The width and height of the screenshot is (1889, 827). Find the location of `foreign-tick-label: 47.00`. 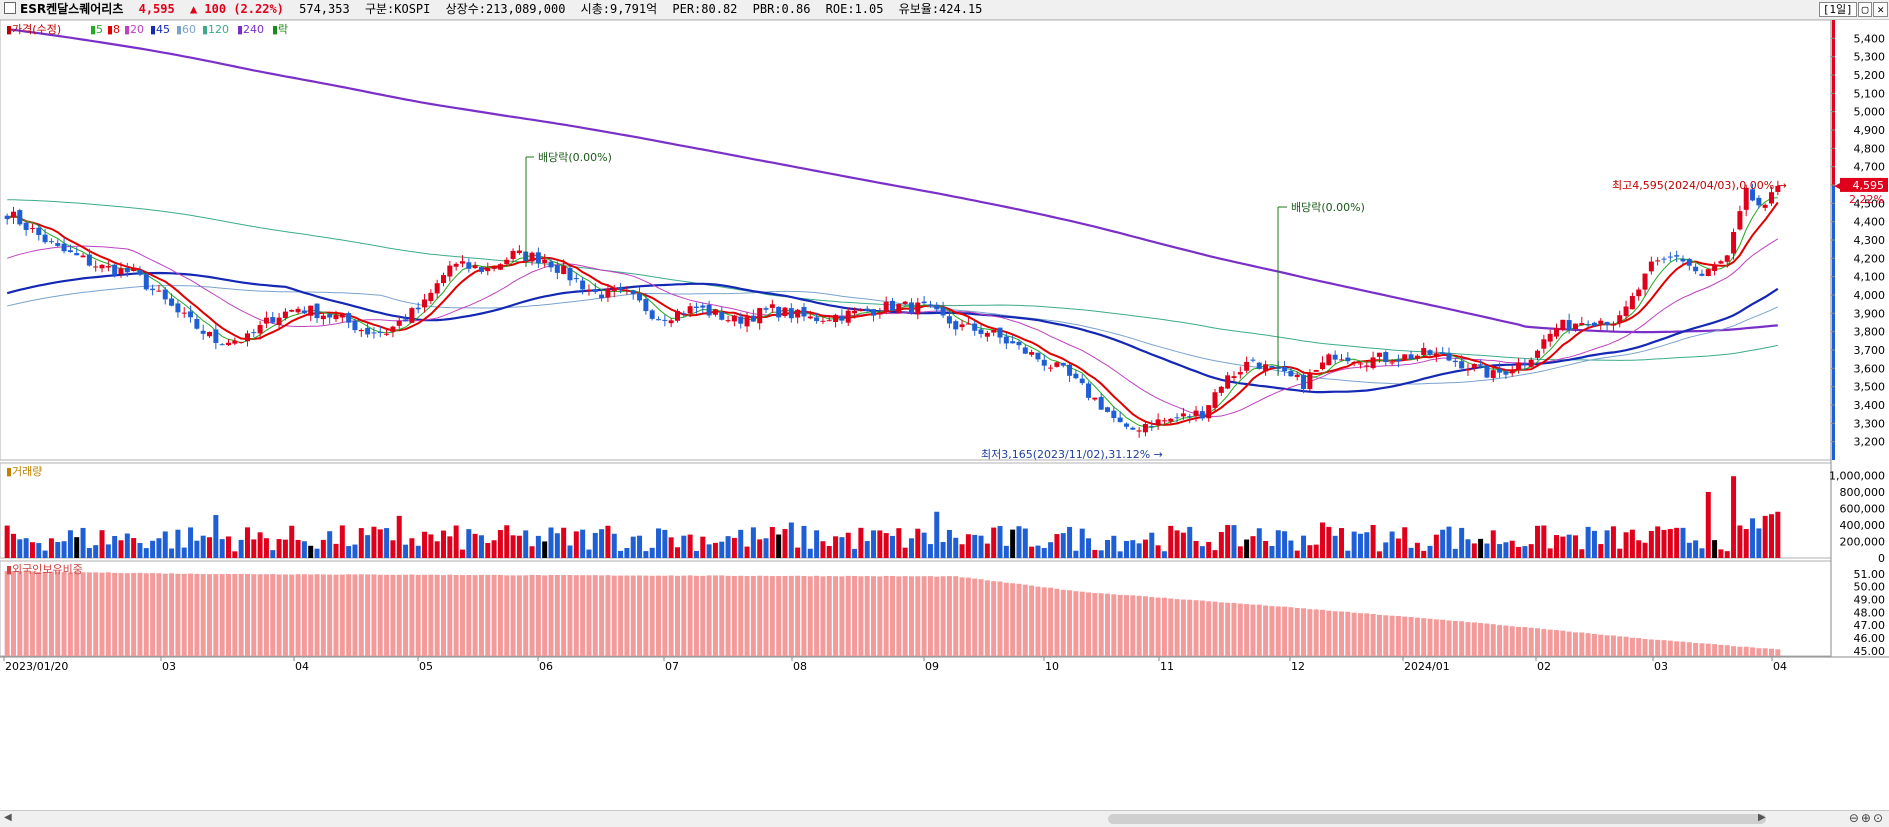

foreign-tick-label: 47.00 is located at coordinates (1870, 625).